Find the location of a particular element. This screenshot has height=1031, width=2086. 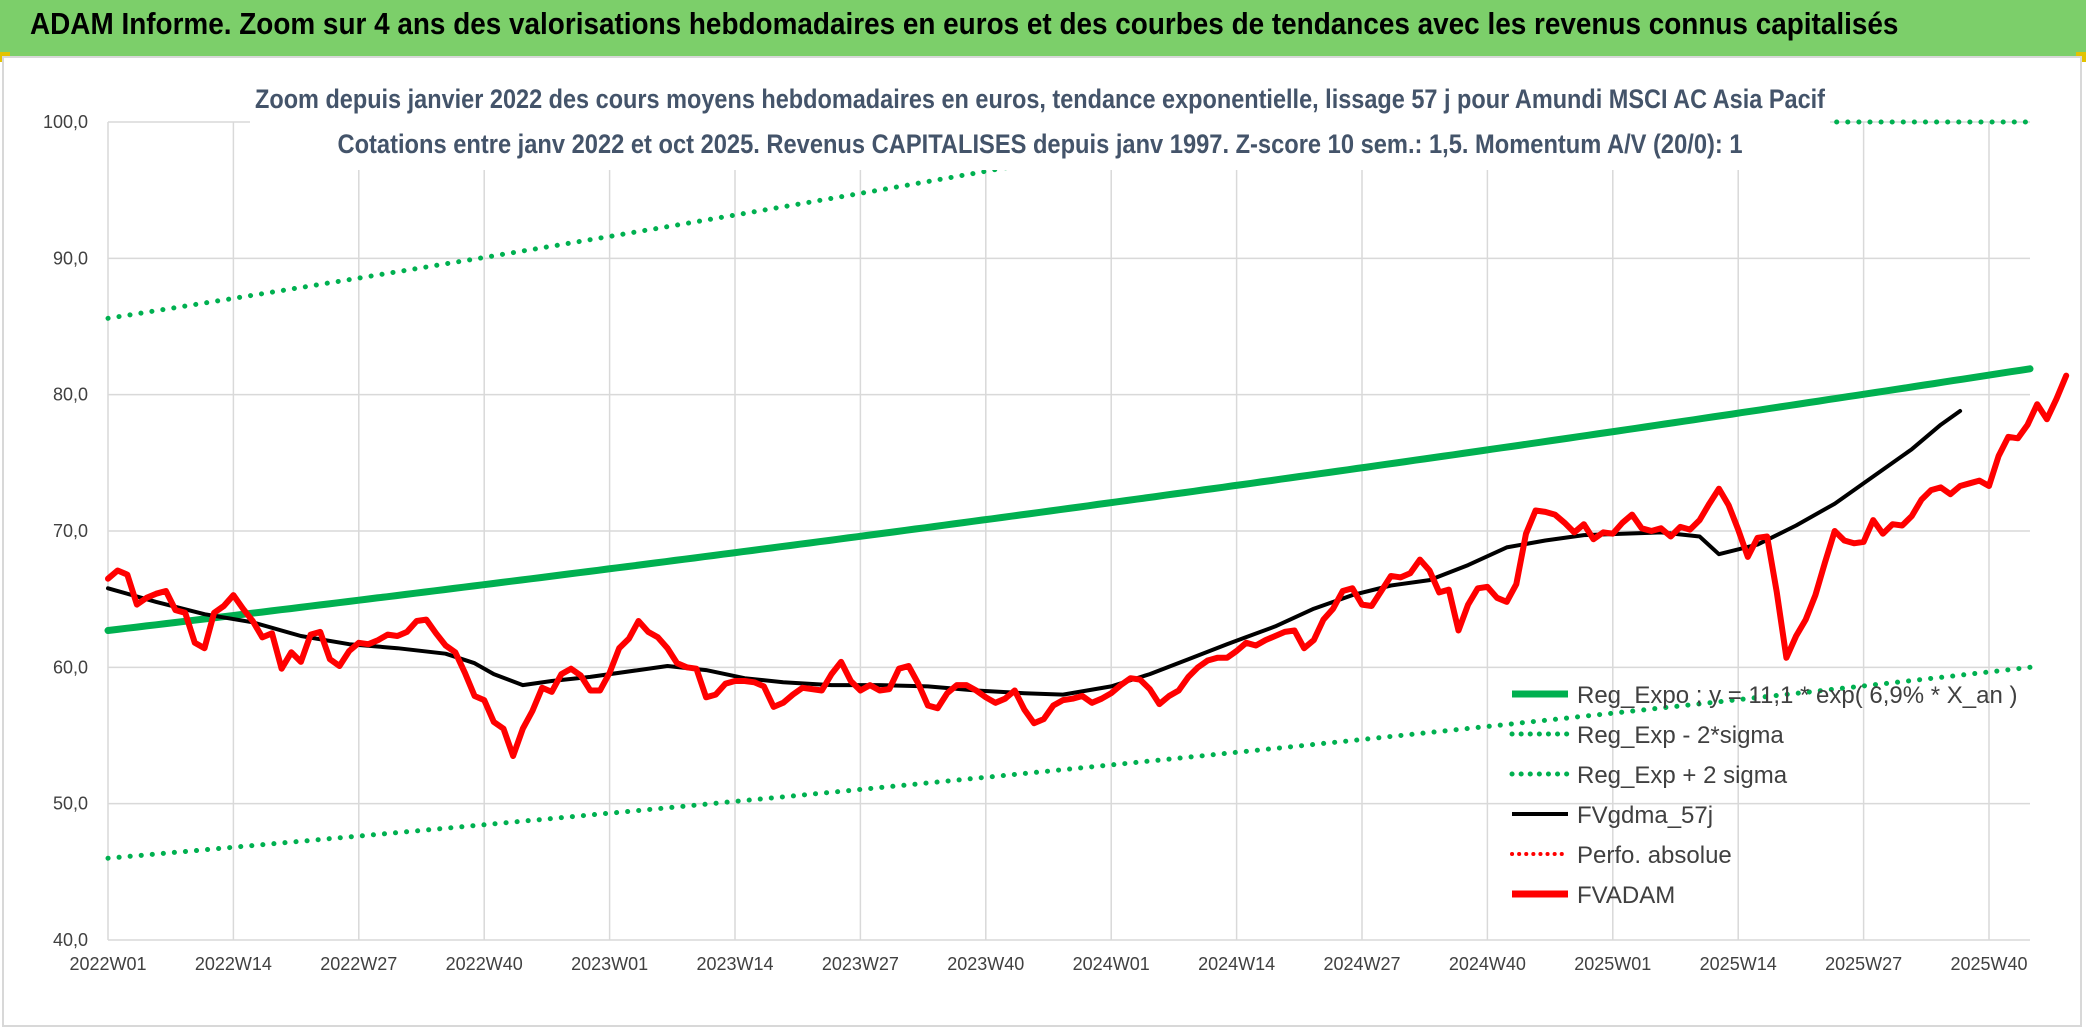

x-tick-label: 2023W27 is located at coordinates (860, 964).